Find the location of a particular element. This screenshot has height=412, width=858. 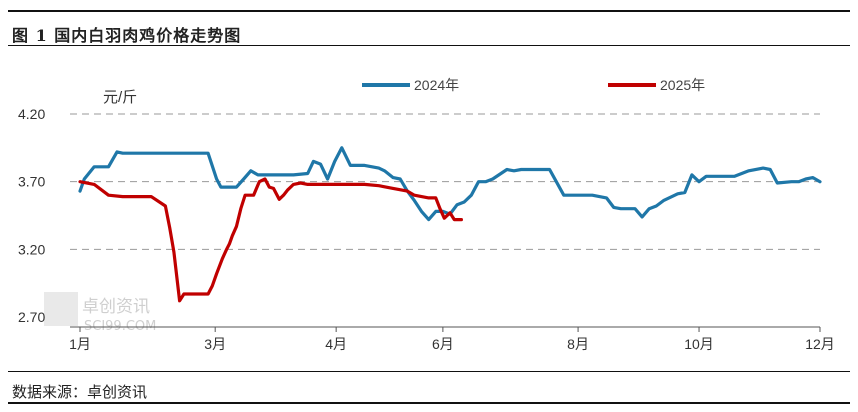

footer-rule is located at coordinates (429, 371).